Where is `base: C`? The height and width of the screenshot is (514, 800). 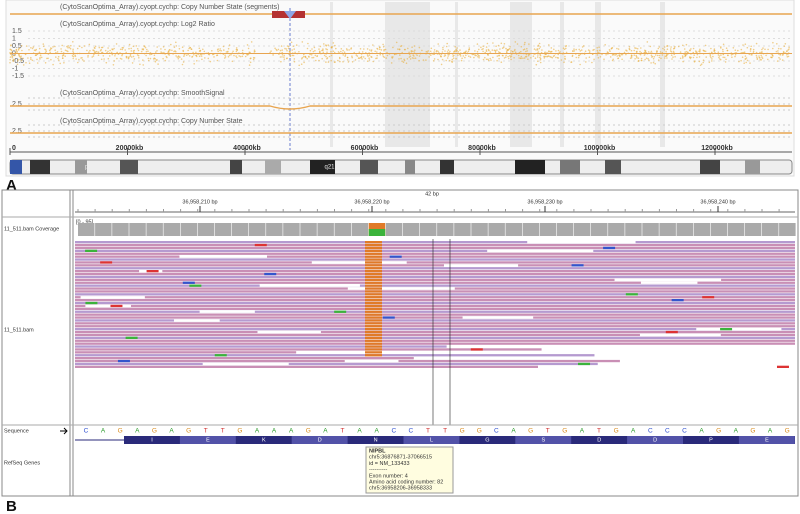 base: C is located at coordinates (393, 431).